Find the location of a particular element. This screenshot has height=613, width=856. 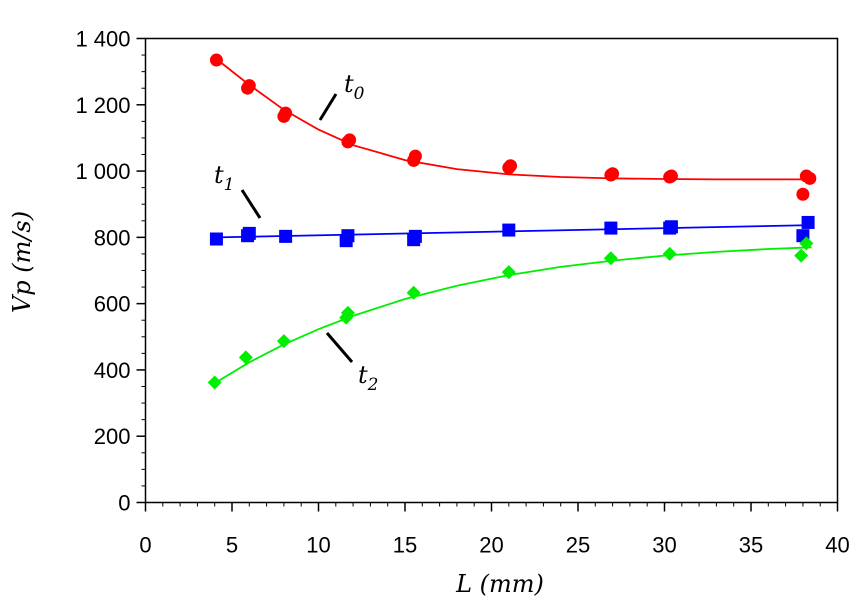

annotation-leader-t2 is located at coordinates (339, 347).